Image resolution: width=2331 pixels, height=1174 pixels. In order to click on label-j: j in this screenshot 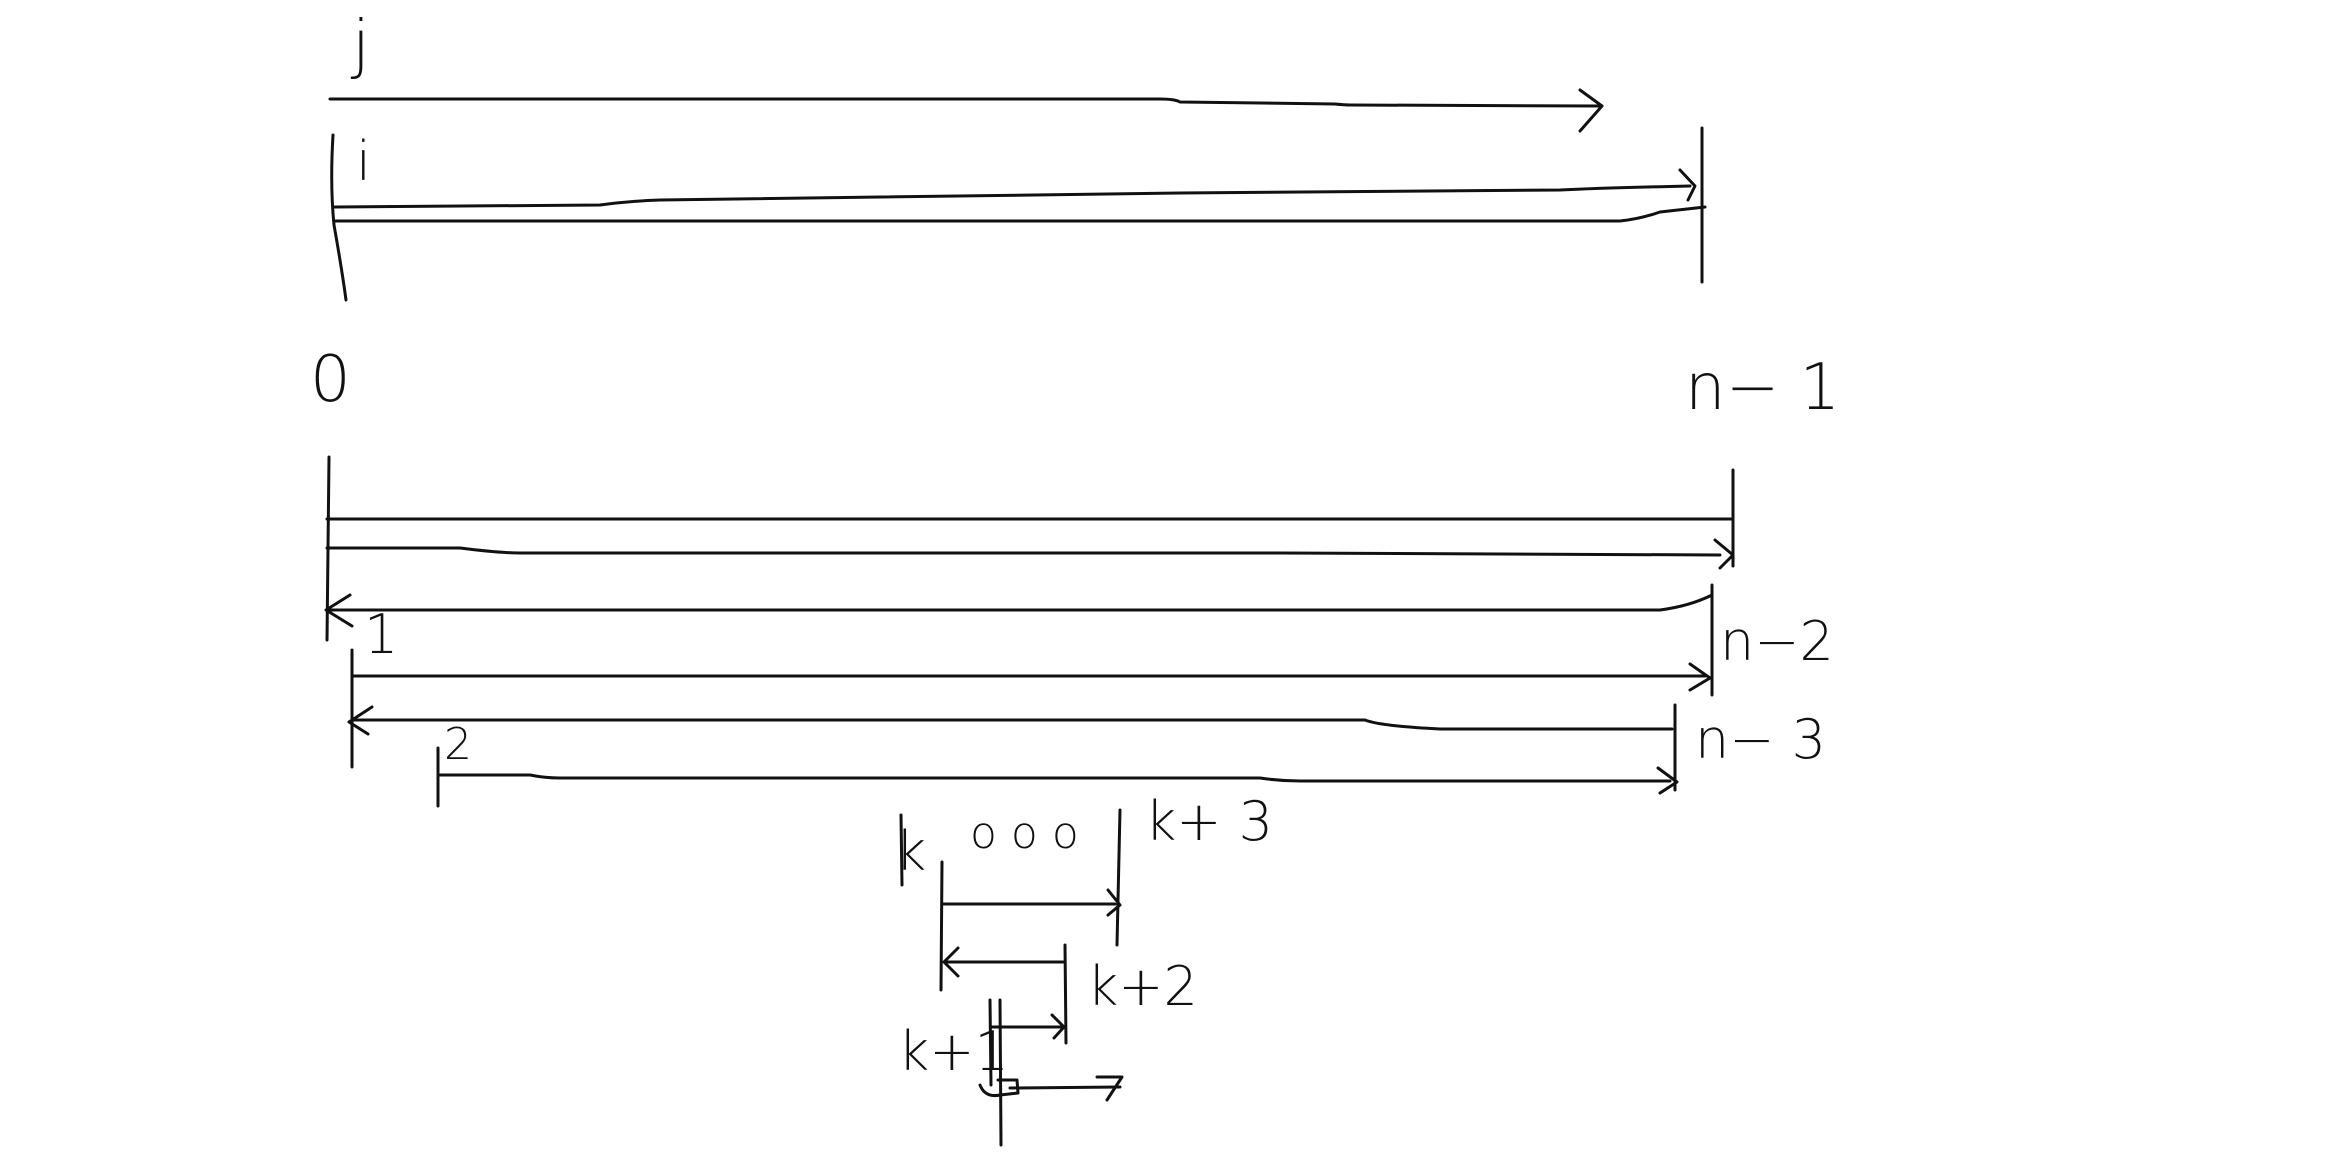, I will do `click(360, 45)`.